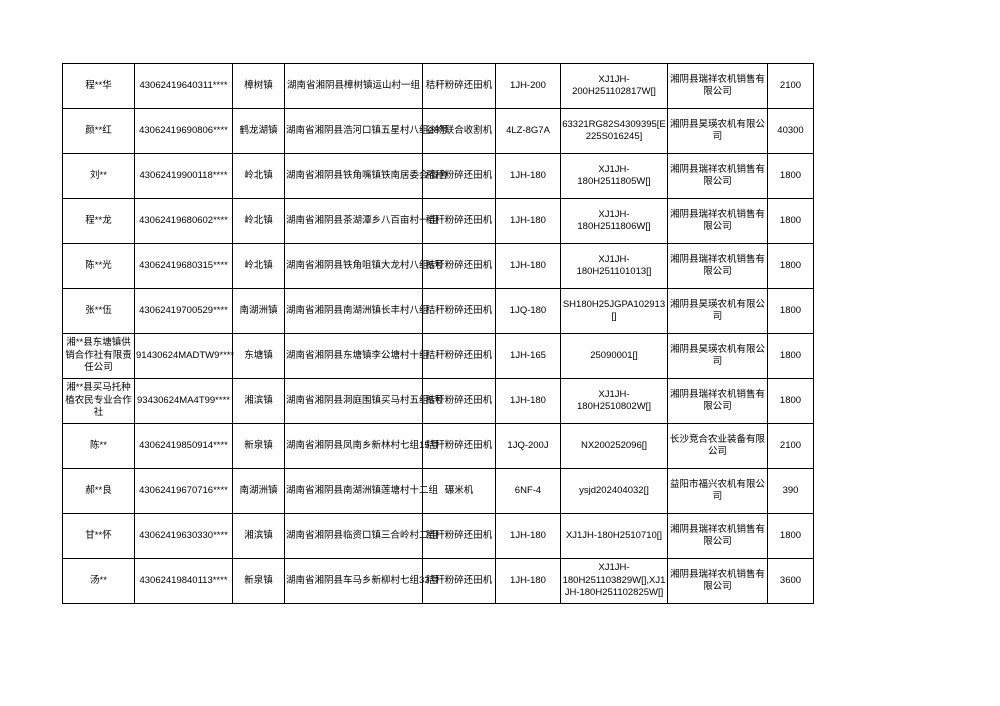 The height and width of the screenshot is (706, 1000). I want to click on cell-serial-number: NX200252096[], so click(614, 446).